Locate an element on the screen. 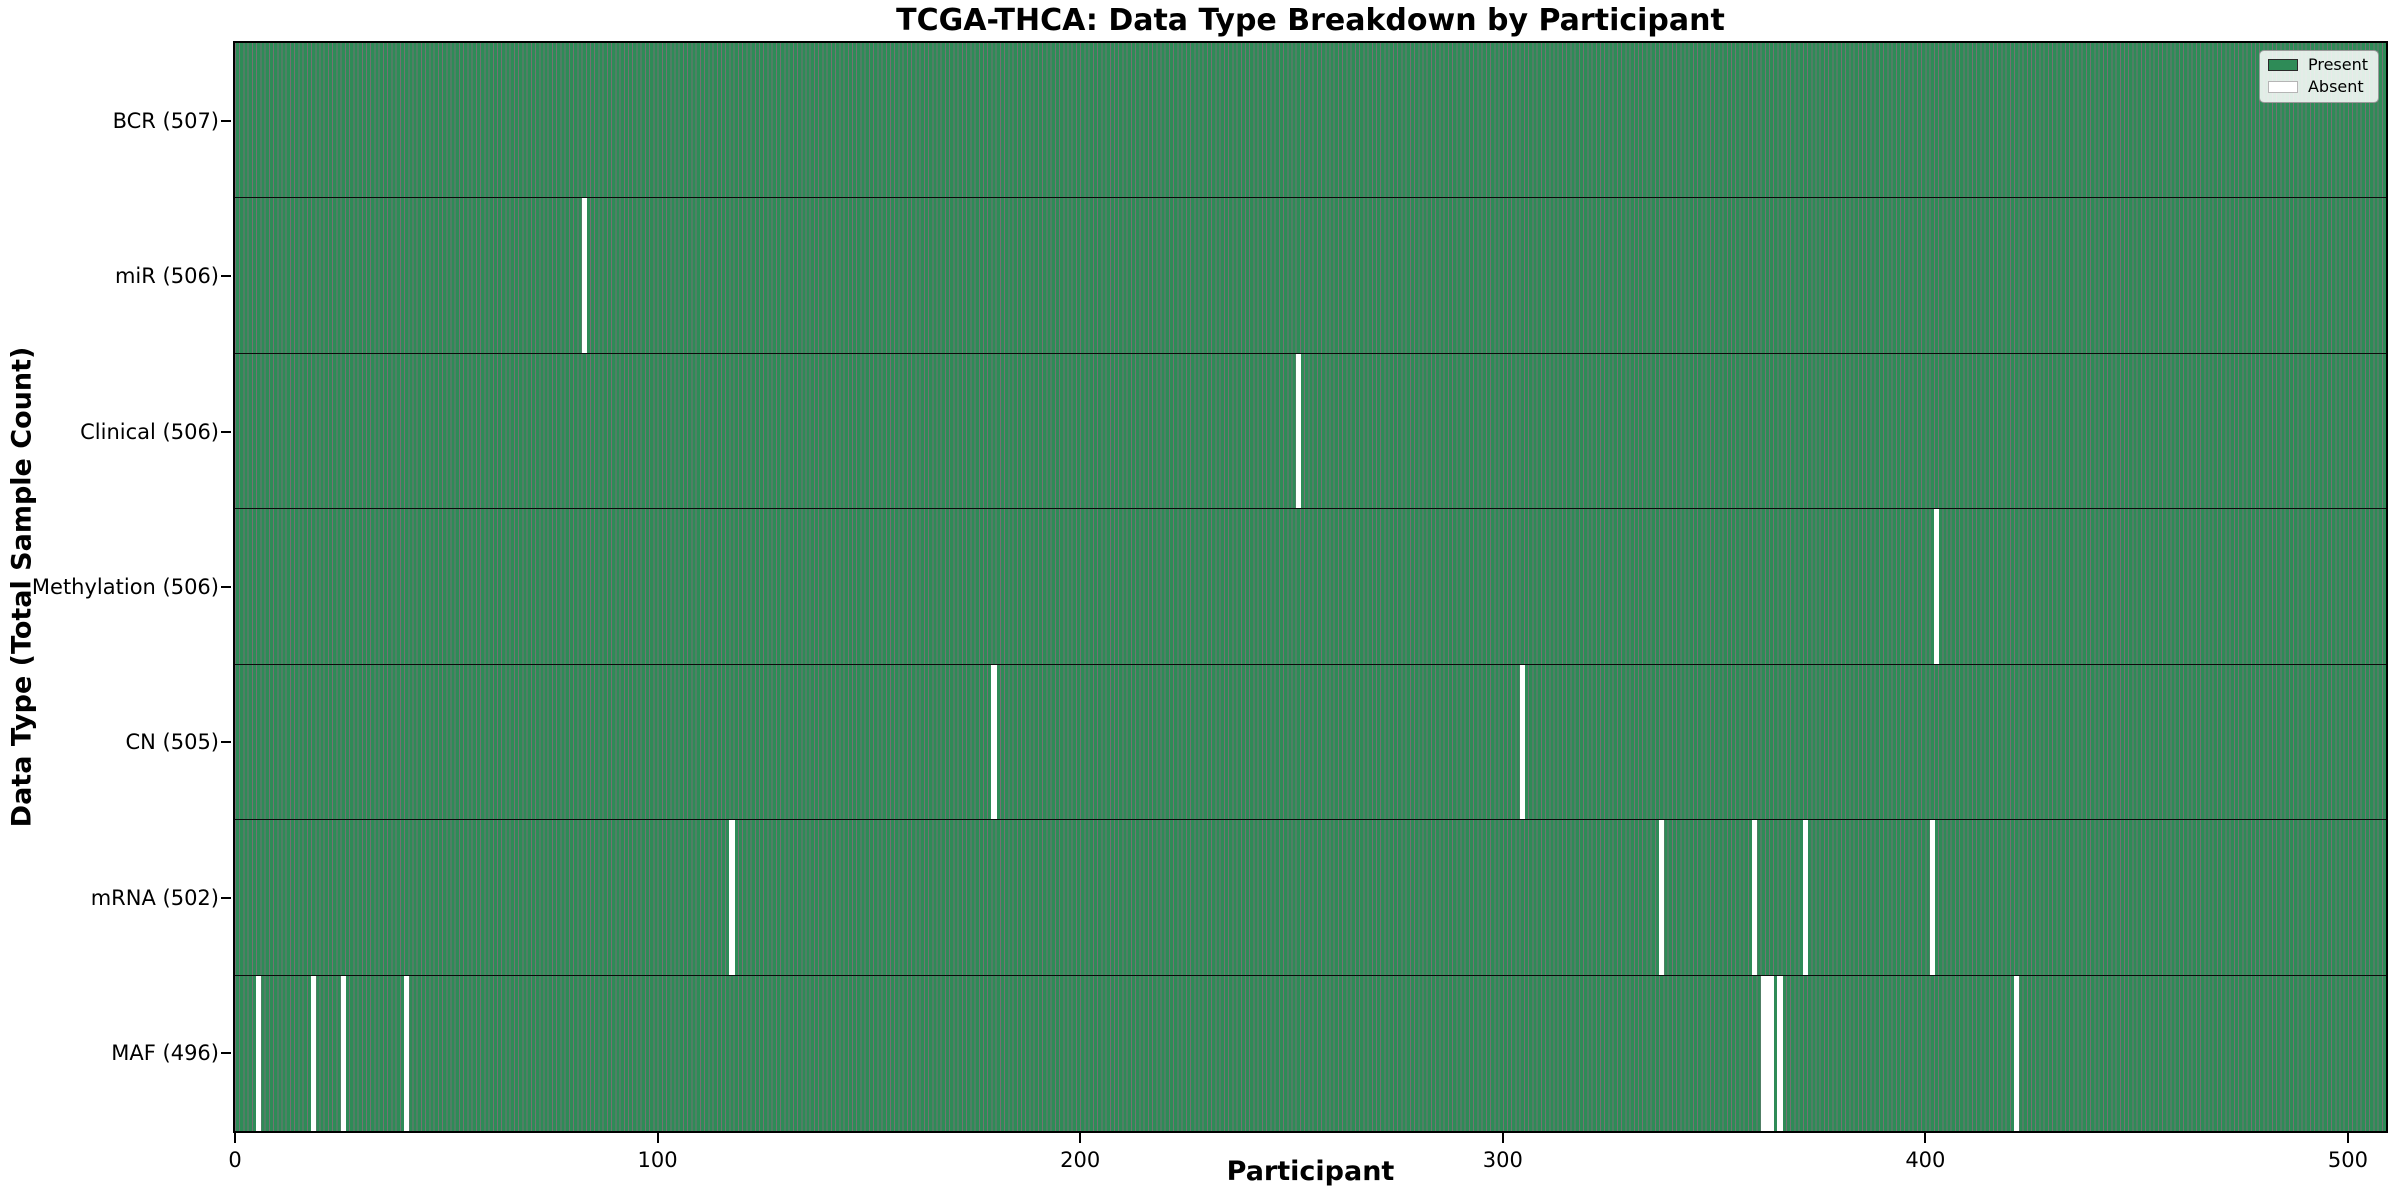 The height and width of the screenshot is (1200, 2400). y-tick-label-methylation: Methylation (506) is located at coordinates (125, 587).